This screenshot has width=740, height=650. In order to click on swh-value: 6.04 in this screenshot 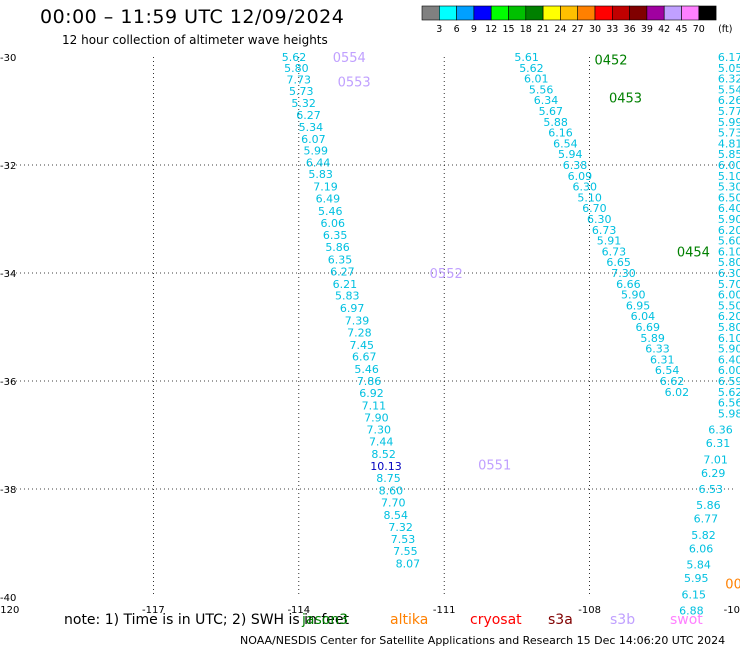, I will do `click(643, 316)`.